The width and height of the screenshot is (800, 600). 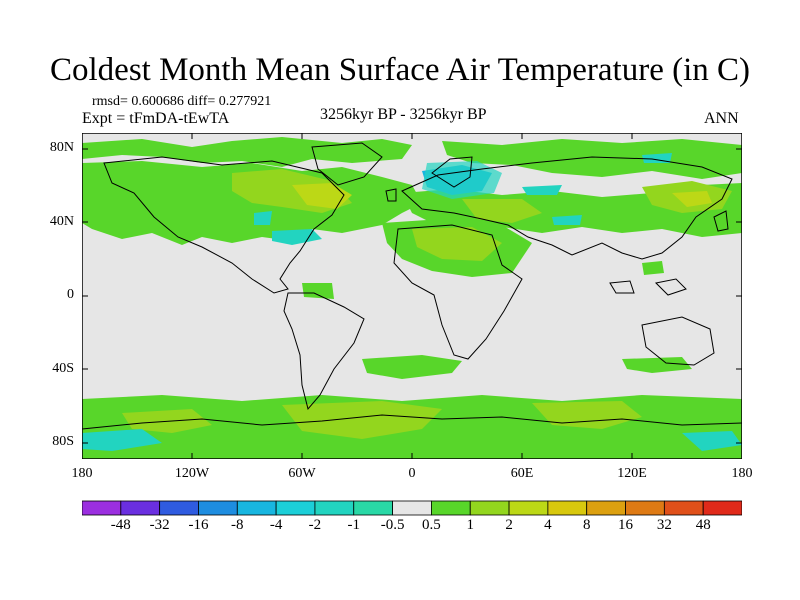 What do you see at coordinates (586, 525) in the screenshot?
I see `colorbar-label: 8` at bounding box center [586, 525].